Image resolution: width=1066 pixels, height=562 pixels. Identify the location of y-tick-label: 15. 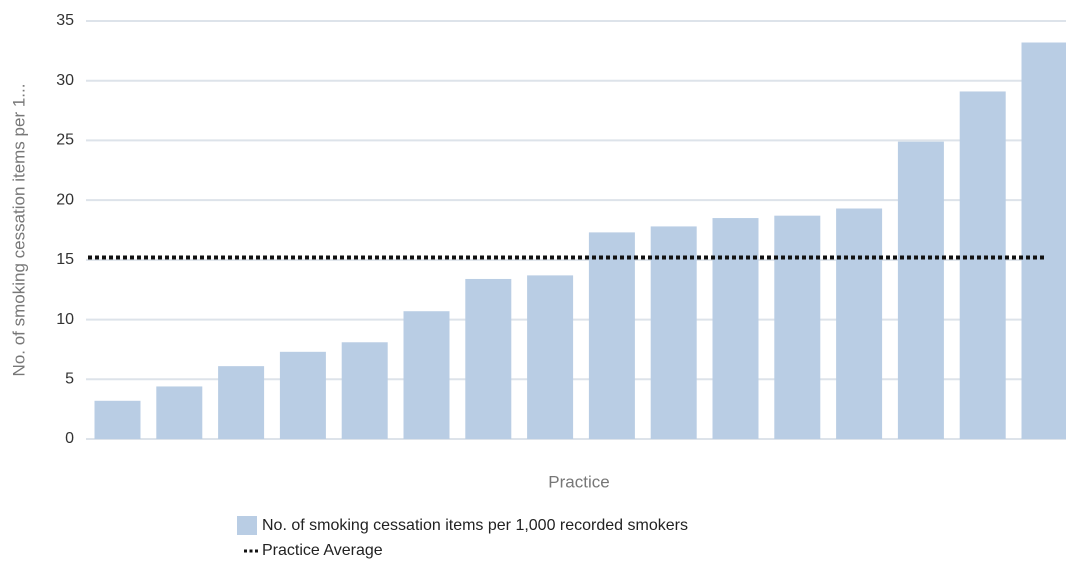
(65, 259).